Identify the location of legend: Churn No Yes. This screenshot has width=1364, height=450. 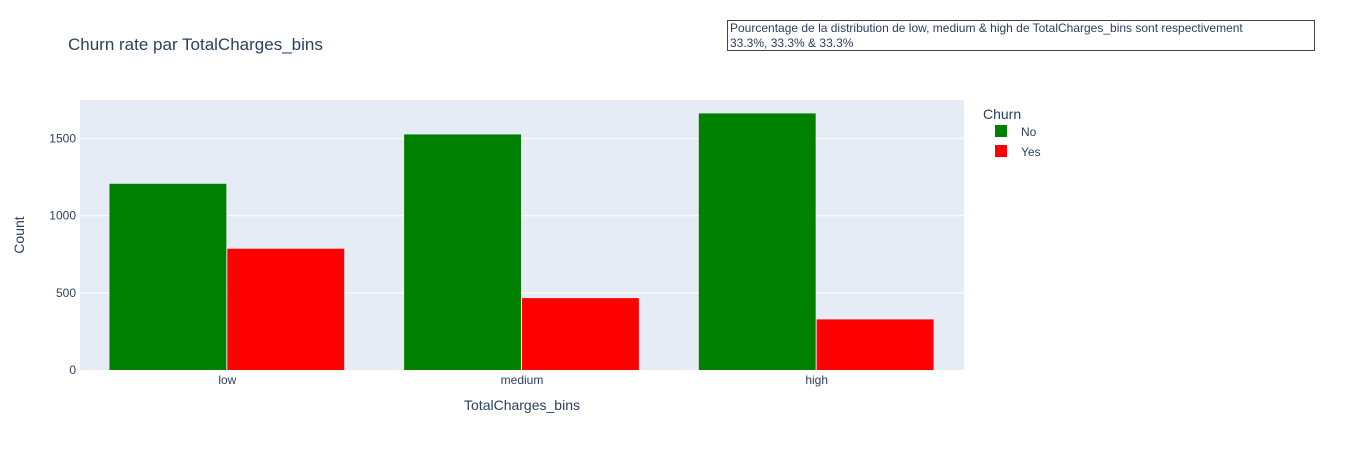
(1012, 132).